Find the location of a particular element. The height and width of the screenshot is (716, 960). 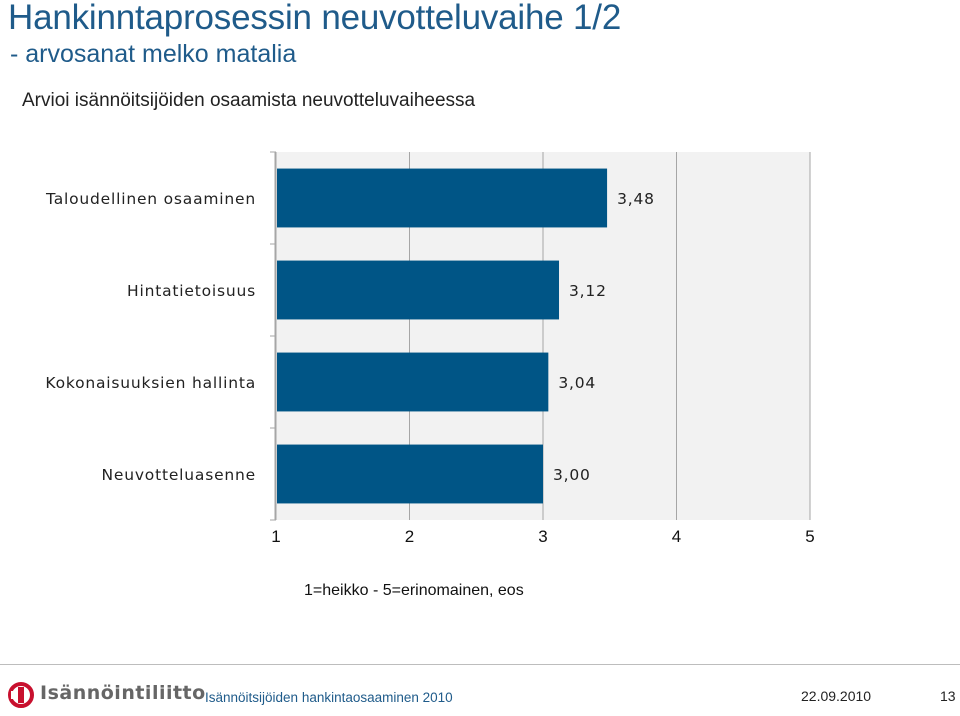

x-tick-label: 5 is located at coordinates (809, 536).